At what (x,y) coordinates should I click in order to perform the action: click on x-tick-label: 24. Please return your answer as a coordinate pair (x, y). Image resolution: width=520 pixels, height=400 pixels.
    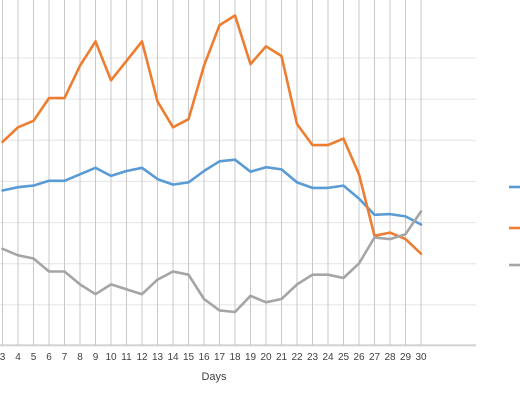
    Looking at the image, I should click on (328, 357).